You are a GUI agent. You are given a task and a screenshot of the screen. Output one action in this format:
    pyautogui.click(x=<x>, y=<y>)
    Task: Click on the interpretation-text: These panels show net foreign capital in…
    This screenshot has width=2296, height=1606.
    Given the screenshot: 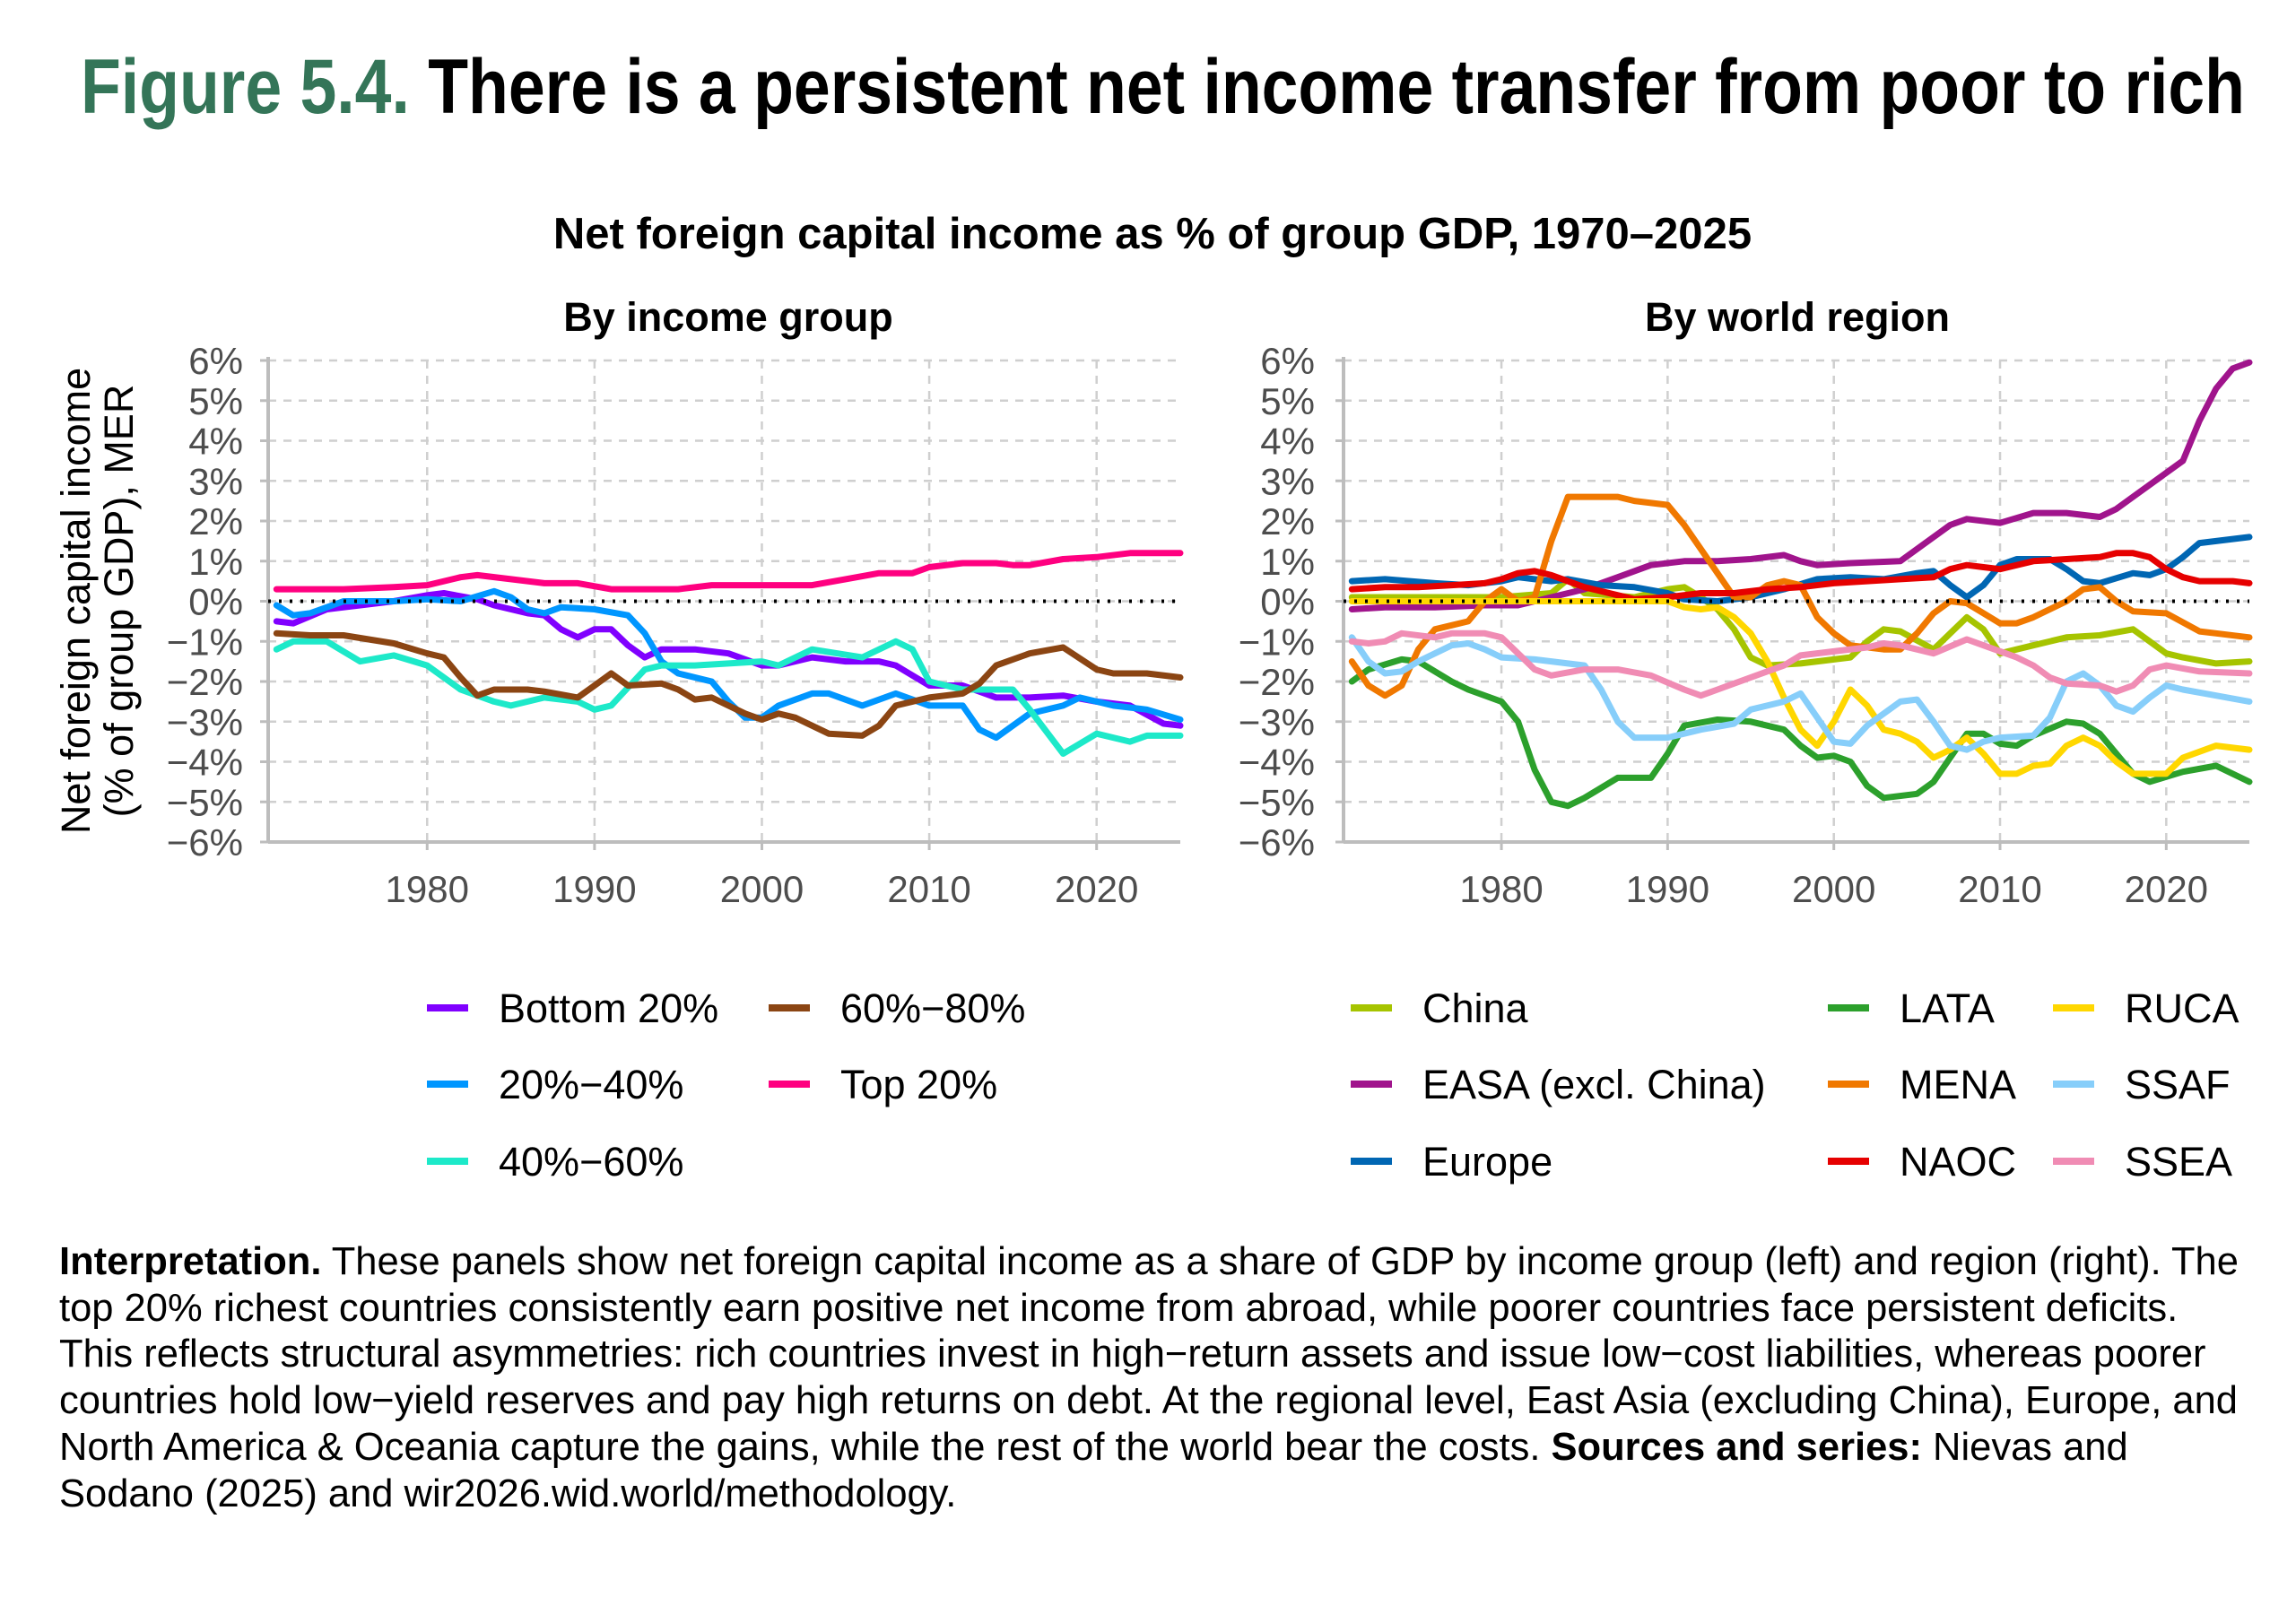 What is the action you would take?
    pyautogui.click(x=1149, y=1354)
    